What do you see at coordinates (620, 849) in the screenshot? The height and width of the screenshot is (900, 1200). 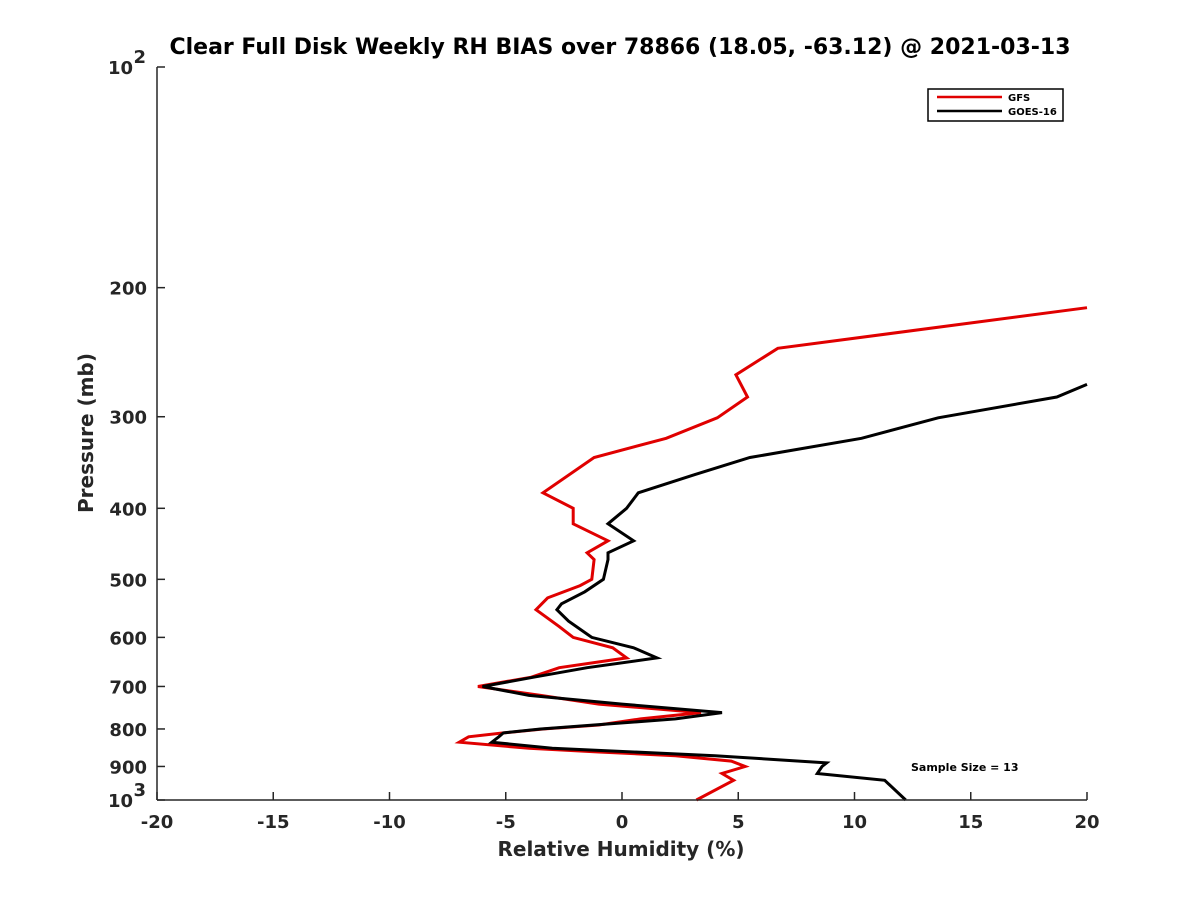 I see `x-axis-label: Relative Humidity (%)` at bounding box center [620, 849].